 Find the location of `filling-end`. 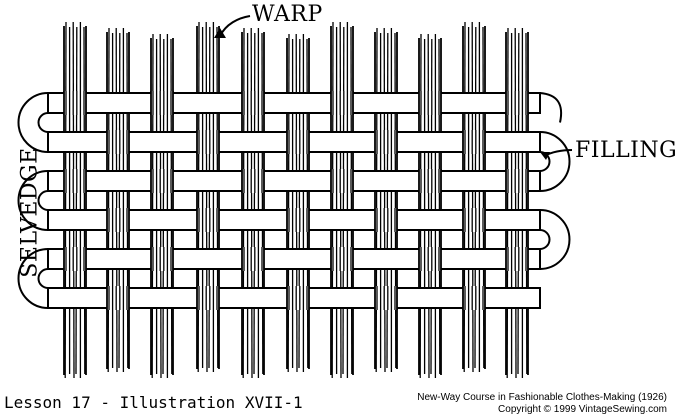

filling-end is located at coordinates (550, 107).